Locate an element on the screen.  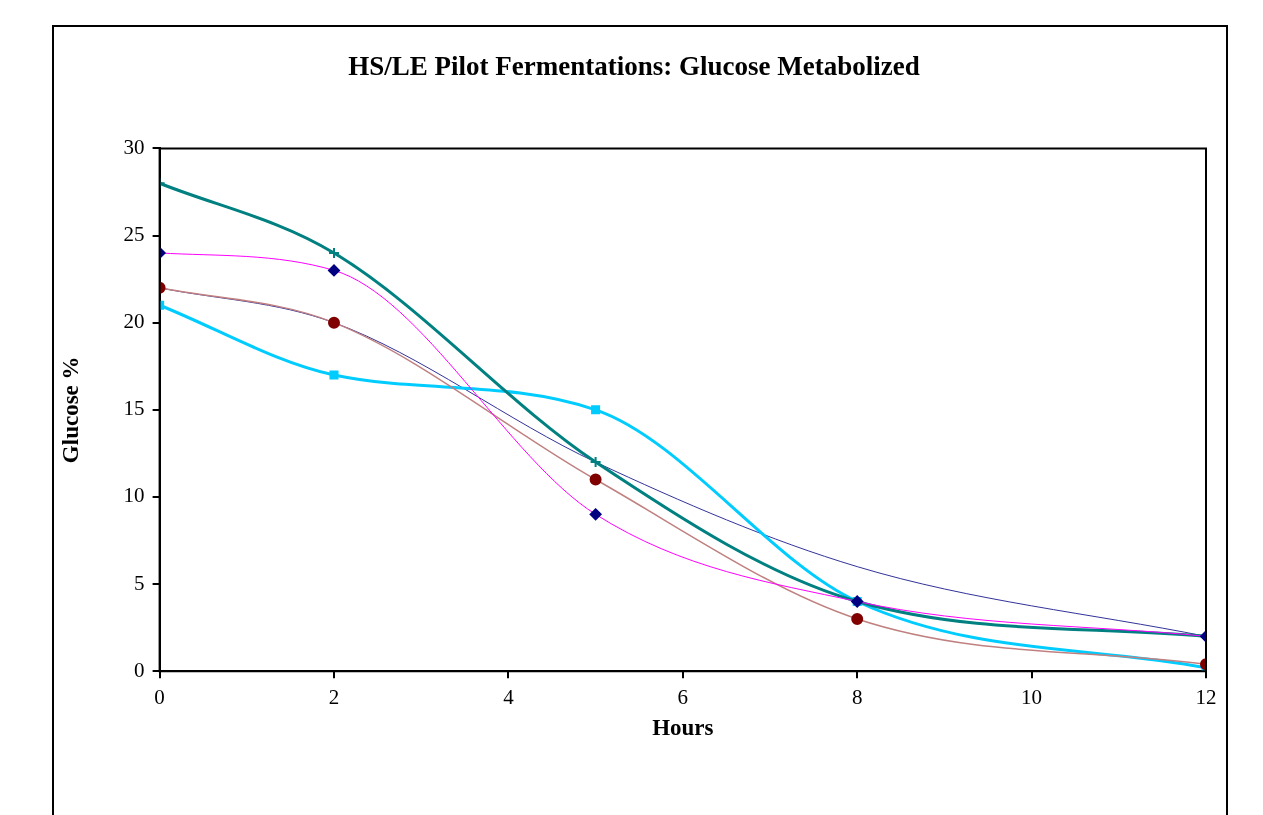
x-tick-label: 10 is located at coordinates (1032, 697).